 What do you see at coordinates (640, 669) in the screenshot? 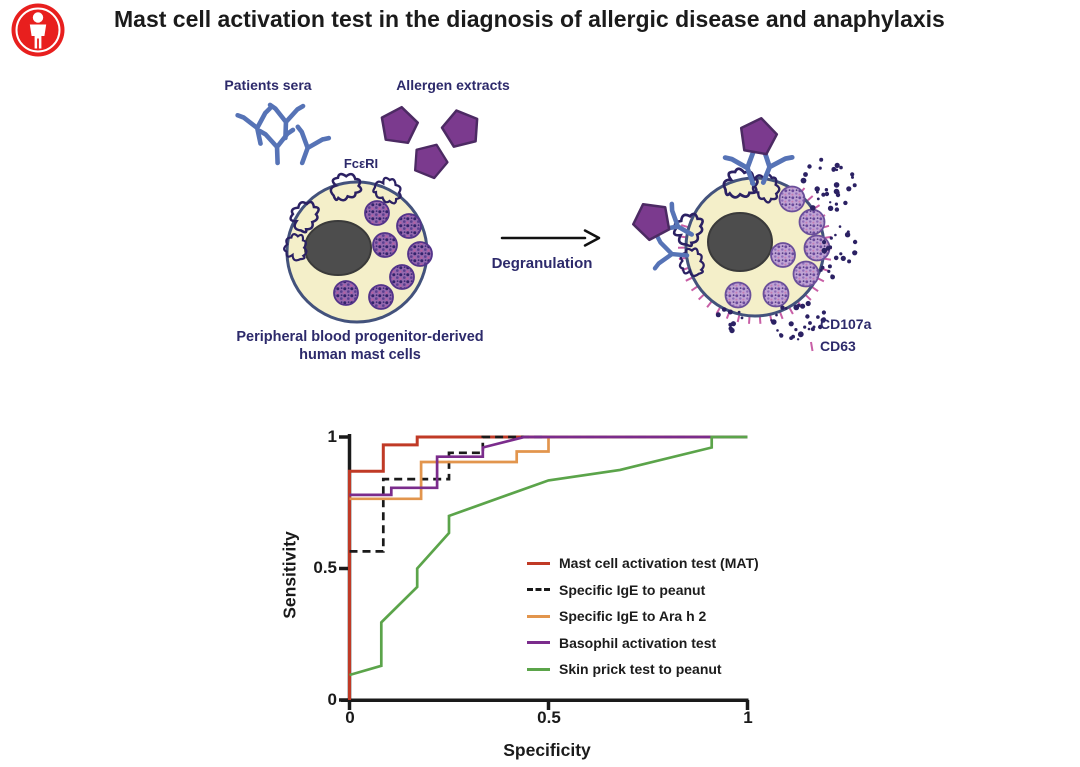
I see `legend-label-spt: Skin prick test to peanut` at bounding box center [640, 669].